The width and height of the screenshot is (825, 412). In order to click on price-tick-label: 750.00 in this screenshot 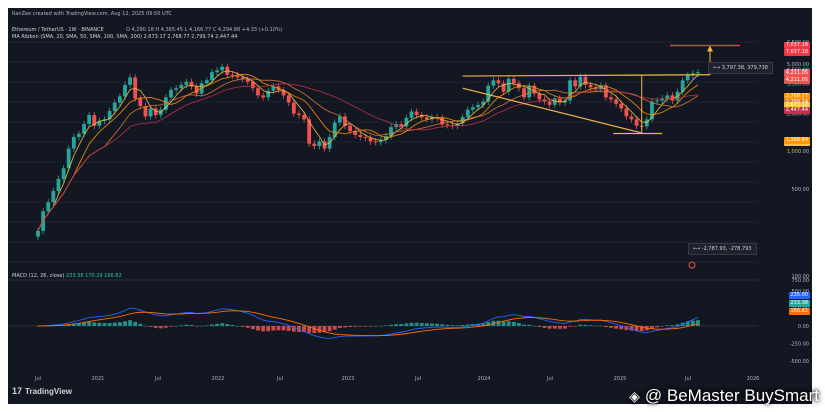, I will do `click(801, 281)`.